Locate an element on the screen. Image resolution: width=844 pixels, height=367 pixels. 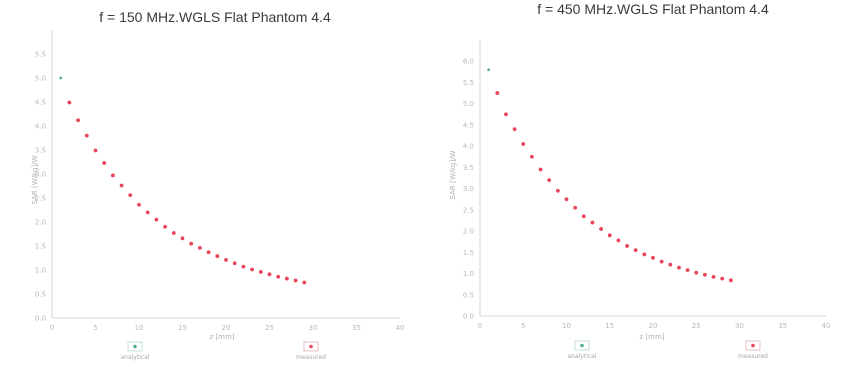
analytical-point is located at coordinates (489, 70).